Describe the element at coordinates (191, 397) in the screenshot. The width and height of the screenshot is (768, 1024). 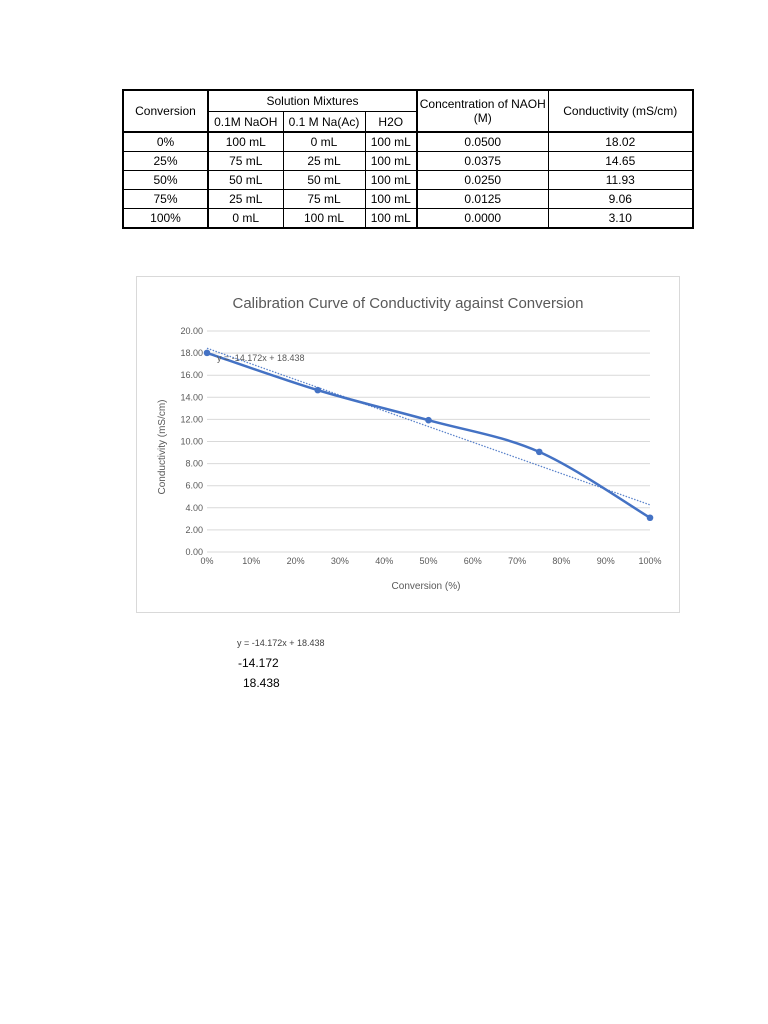
I see `y-tick-label: 14.00` at that location.